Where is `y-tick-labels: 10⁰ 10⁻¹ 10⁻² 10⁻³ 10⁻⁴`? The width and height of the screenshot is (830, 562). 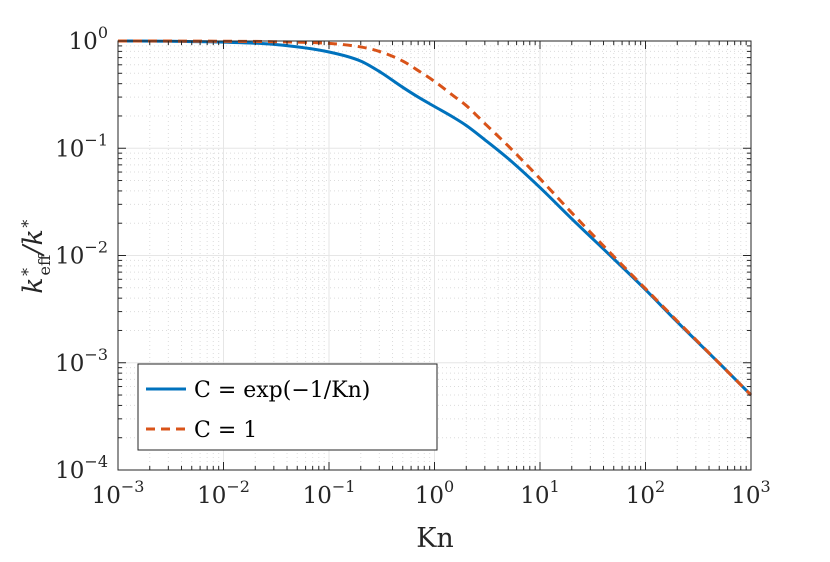 y-tick-labels: 10⁰ 10⁻¹ 10⁻² 10⁻³ 10⁻⁴ is located at coordinates (81, 253).